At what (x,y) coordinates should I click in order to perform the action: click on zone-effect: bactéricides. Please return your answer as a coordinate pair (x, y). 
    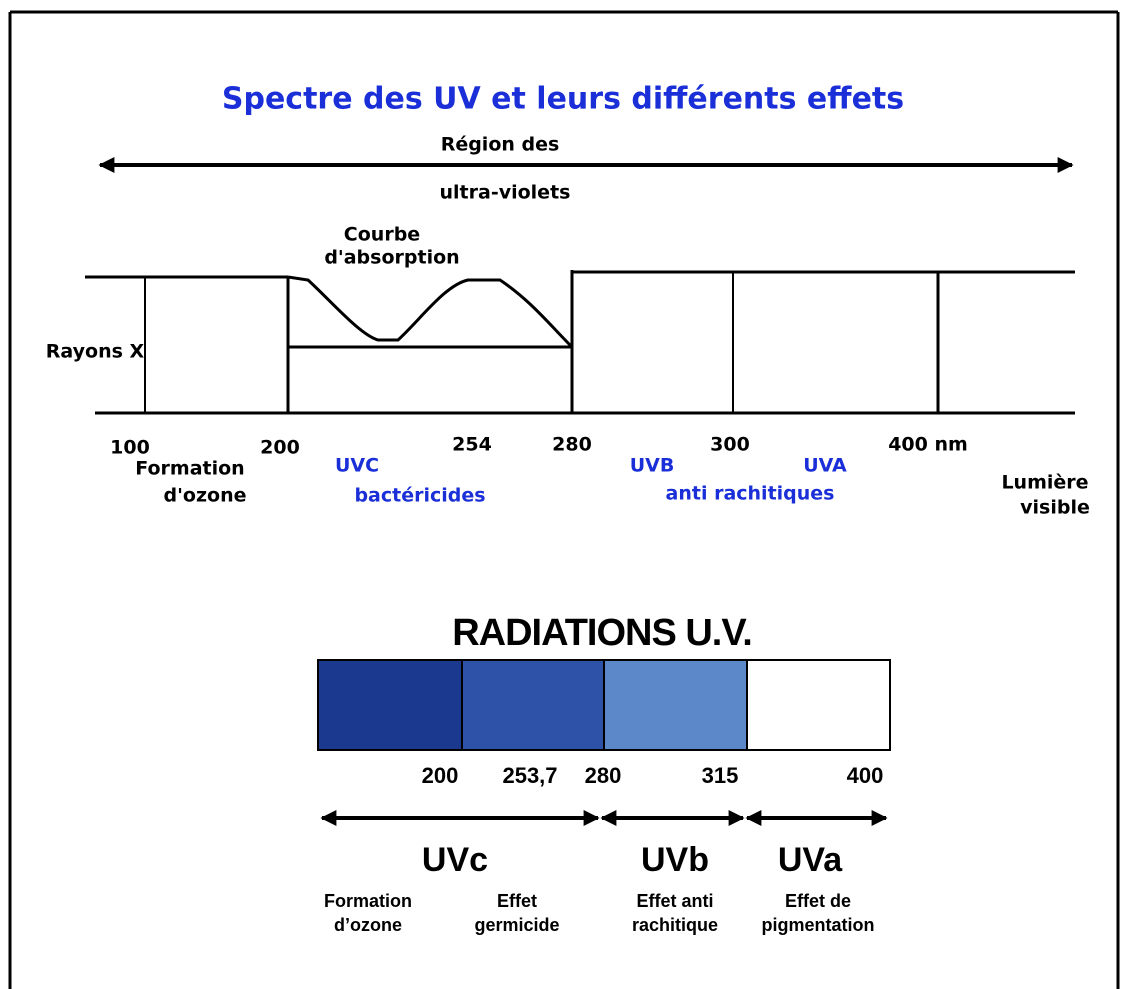
    Looking at the image, I should click on (419, 496).